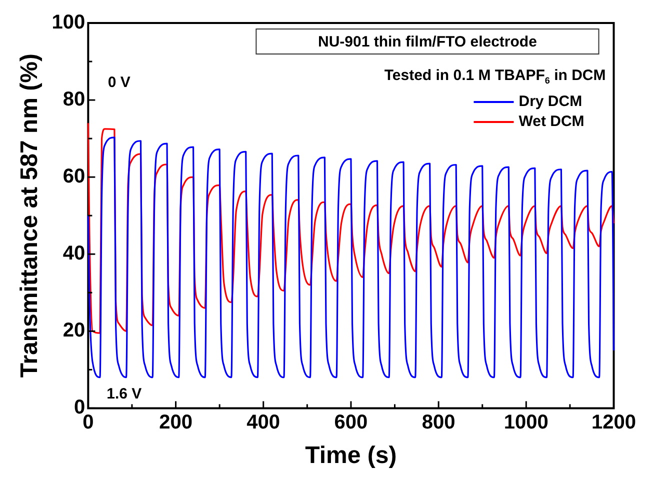 This screenshot has height=487, width=647. I want to click on y-tick-label: 20, so click(74, 331).